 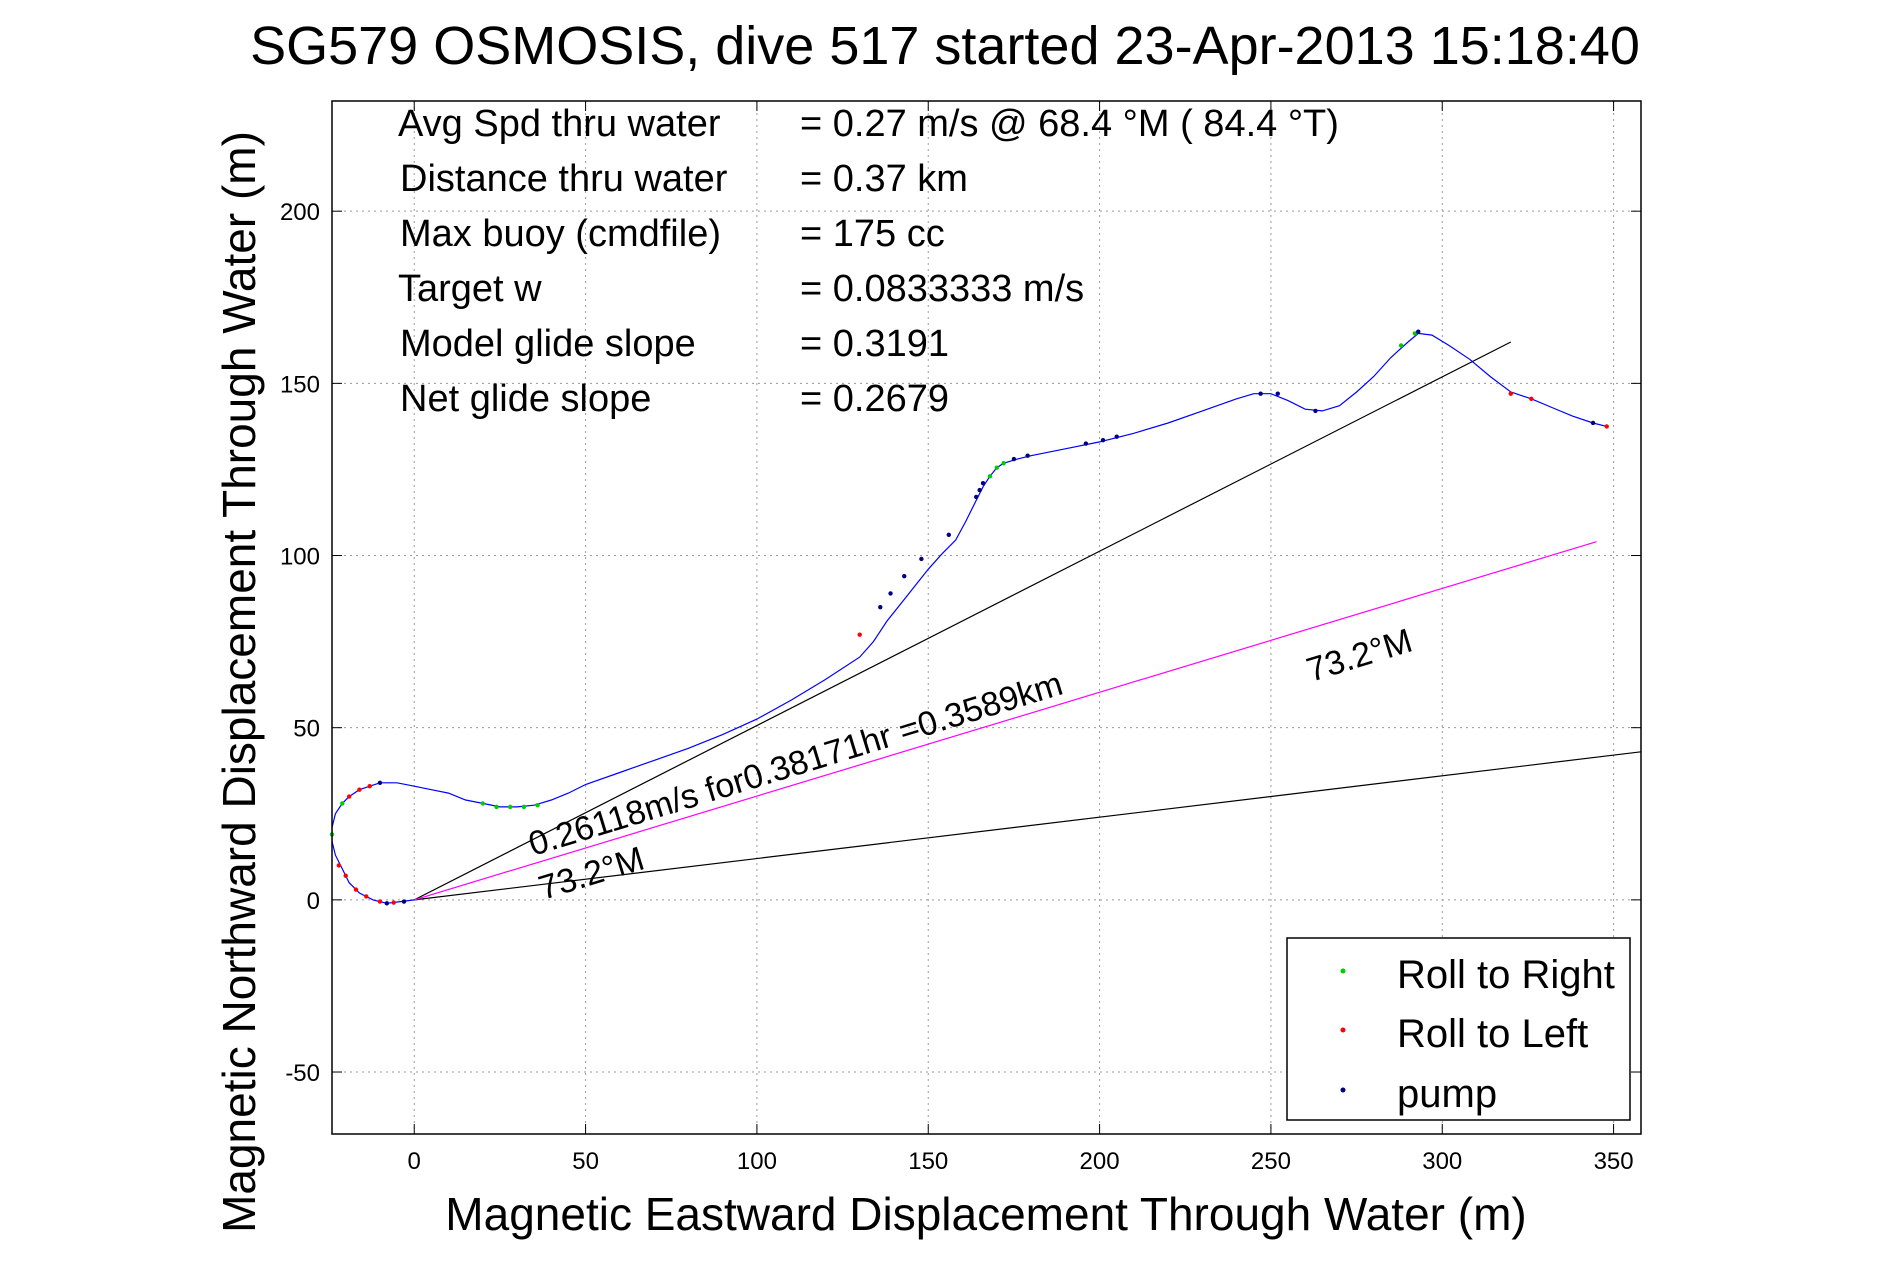 What do you see at coordinates (757, 1161) in the screenshot?
I see `x-tick-label: 100` at bounding box center [757, 1161].